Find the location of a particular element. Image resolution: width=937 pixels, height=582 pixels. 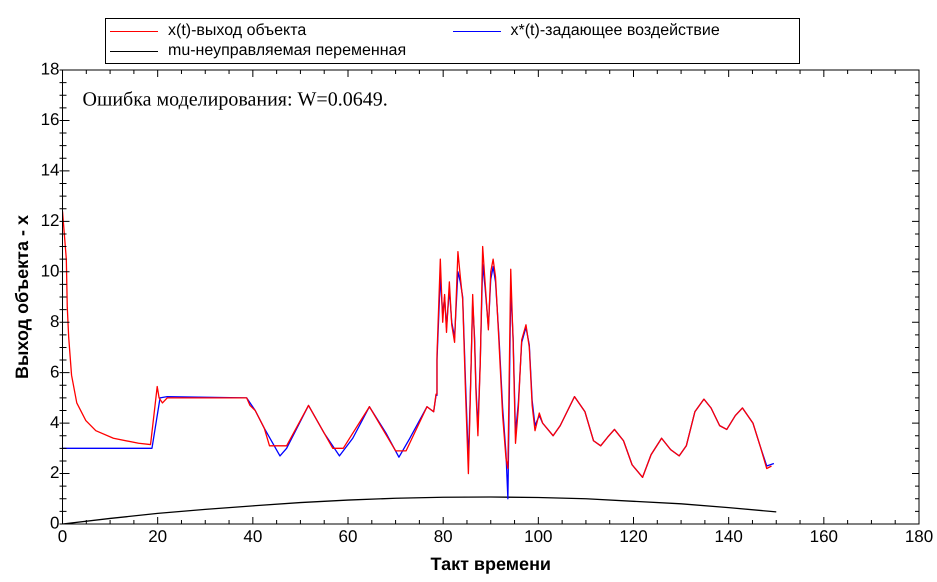

x-tick-label: 140 is located at coordinates (728, 536).